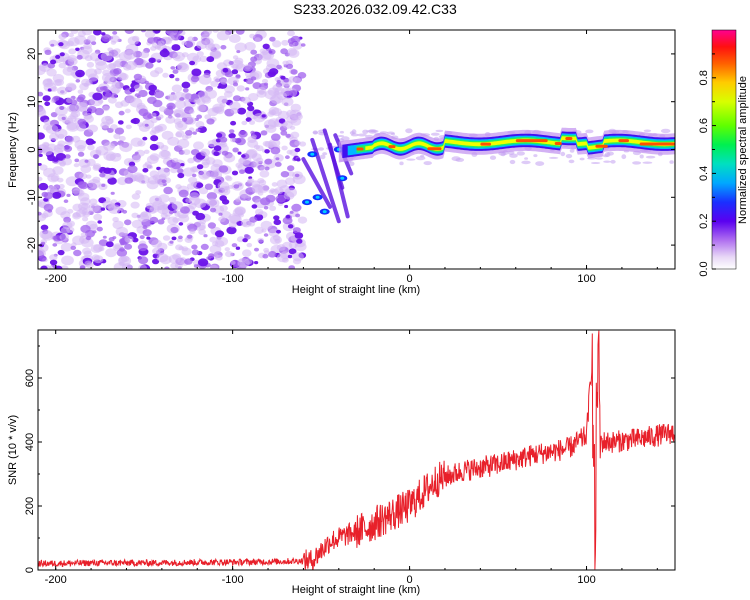 The image size is (750, 600). Describe the element at coordinates (316, 183) in the screenshot. I see `transition-streak` at that location.